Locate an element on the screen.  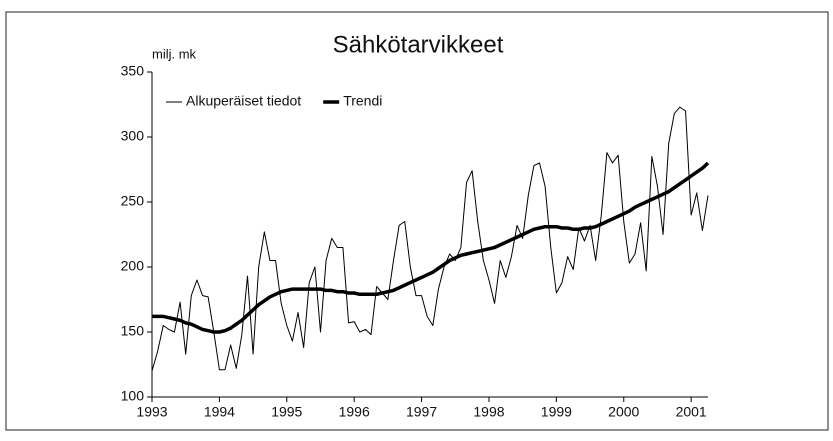
x-tick-label: 1999 is located at coordinates (556, 412).